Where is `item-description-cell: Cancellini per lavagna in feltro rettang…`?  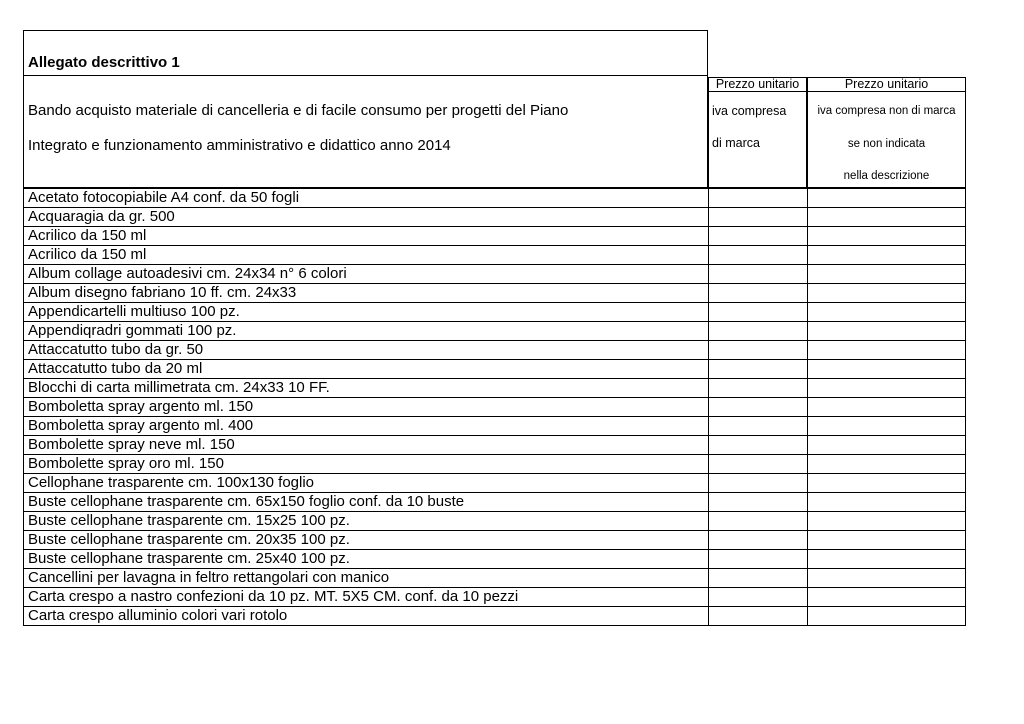 item-description-cell: Cancellini per lavagna in feltro rettang… is located at coordinates (365, 578).